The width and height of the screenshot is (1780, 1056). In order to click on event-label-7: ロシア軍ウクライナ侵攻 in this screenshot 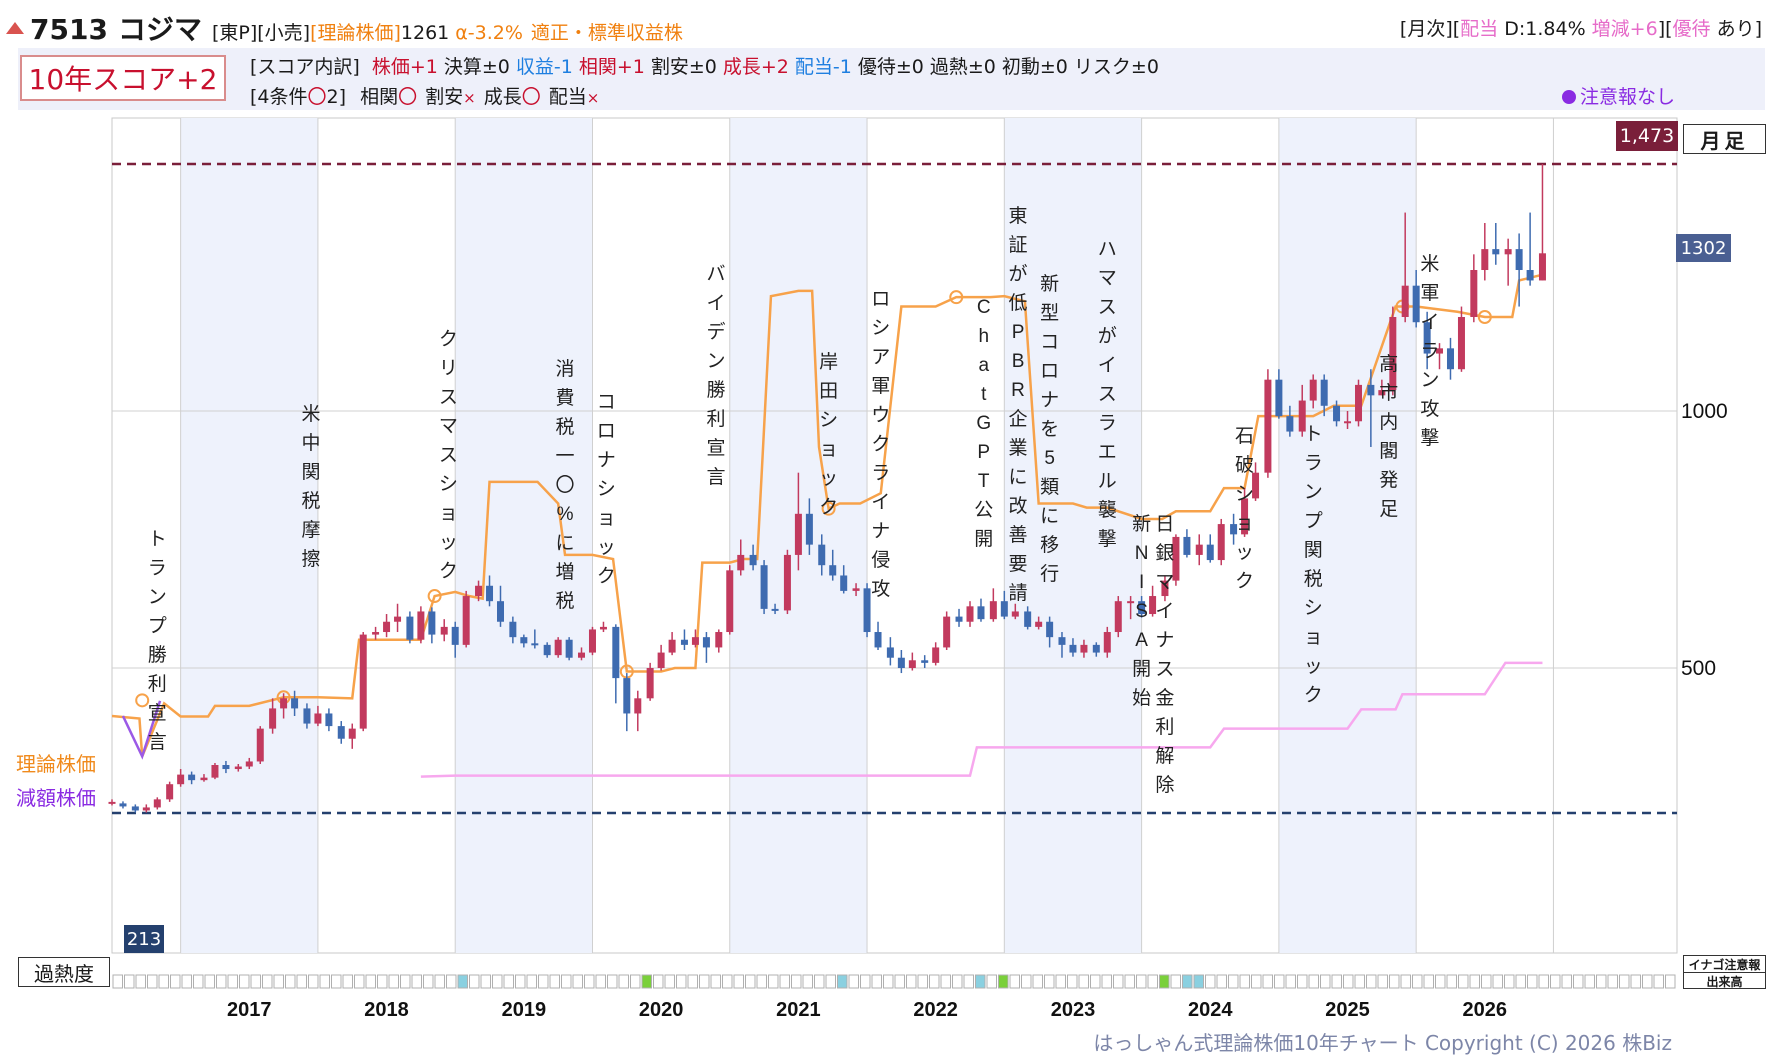, I will do `click(880, 444)`.